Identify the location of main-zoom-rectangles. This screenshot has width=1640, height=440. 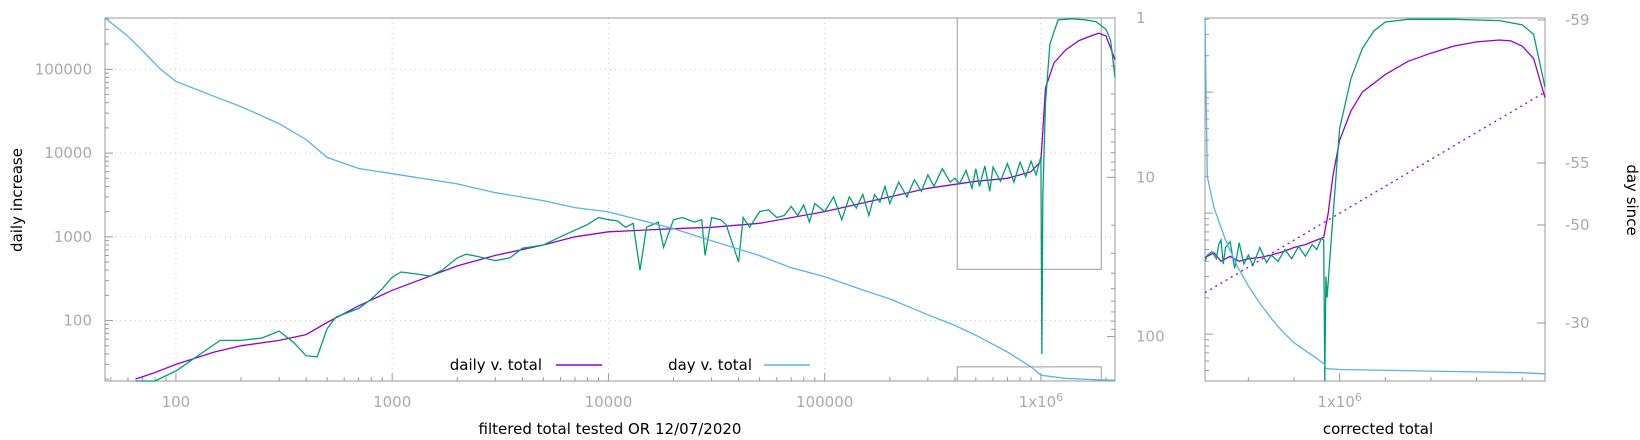
(1029, 199).